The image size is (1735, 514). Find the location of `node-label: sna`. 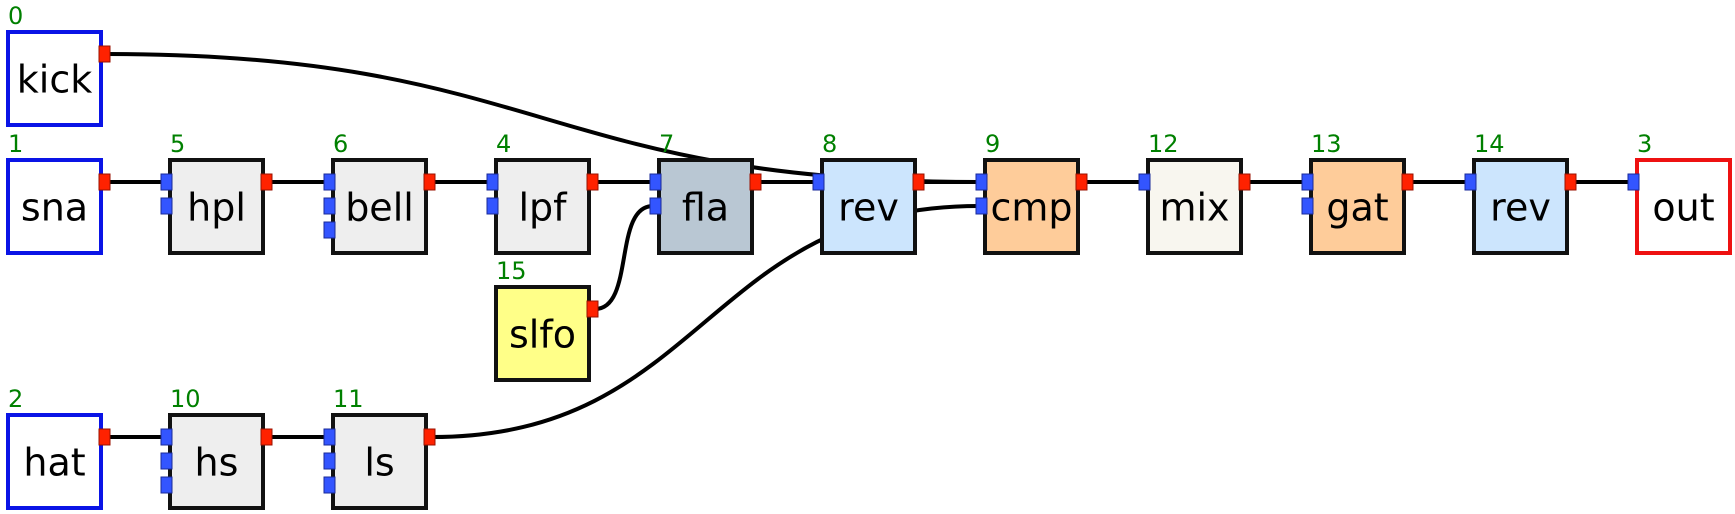

node-label: sna is located at coordinates (54, 208).